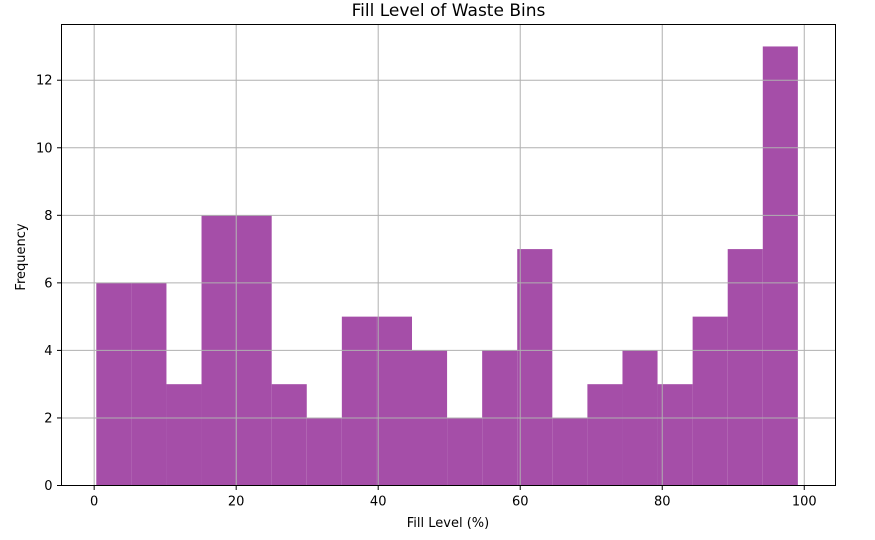 This screenshot has height=540, width=875. What do you see at coordinates (94, 502) in the screenshot?
I see `x-tick-label: 0` at bounding box center [94, 502].